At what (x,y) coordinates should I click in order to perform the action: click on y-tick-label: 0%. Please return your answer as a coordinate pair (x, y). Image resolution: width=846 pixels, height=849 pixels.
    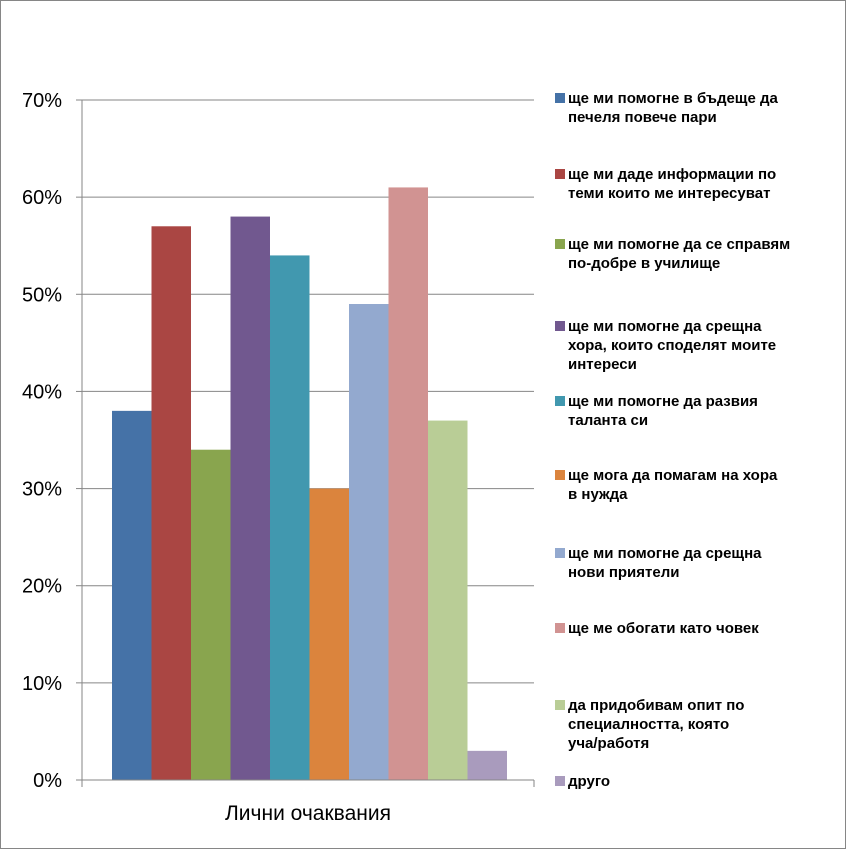
    Looking at the image, I should click on (47, 781).